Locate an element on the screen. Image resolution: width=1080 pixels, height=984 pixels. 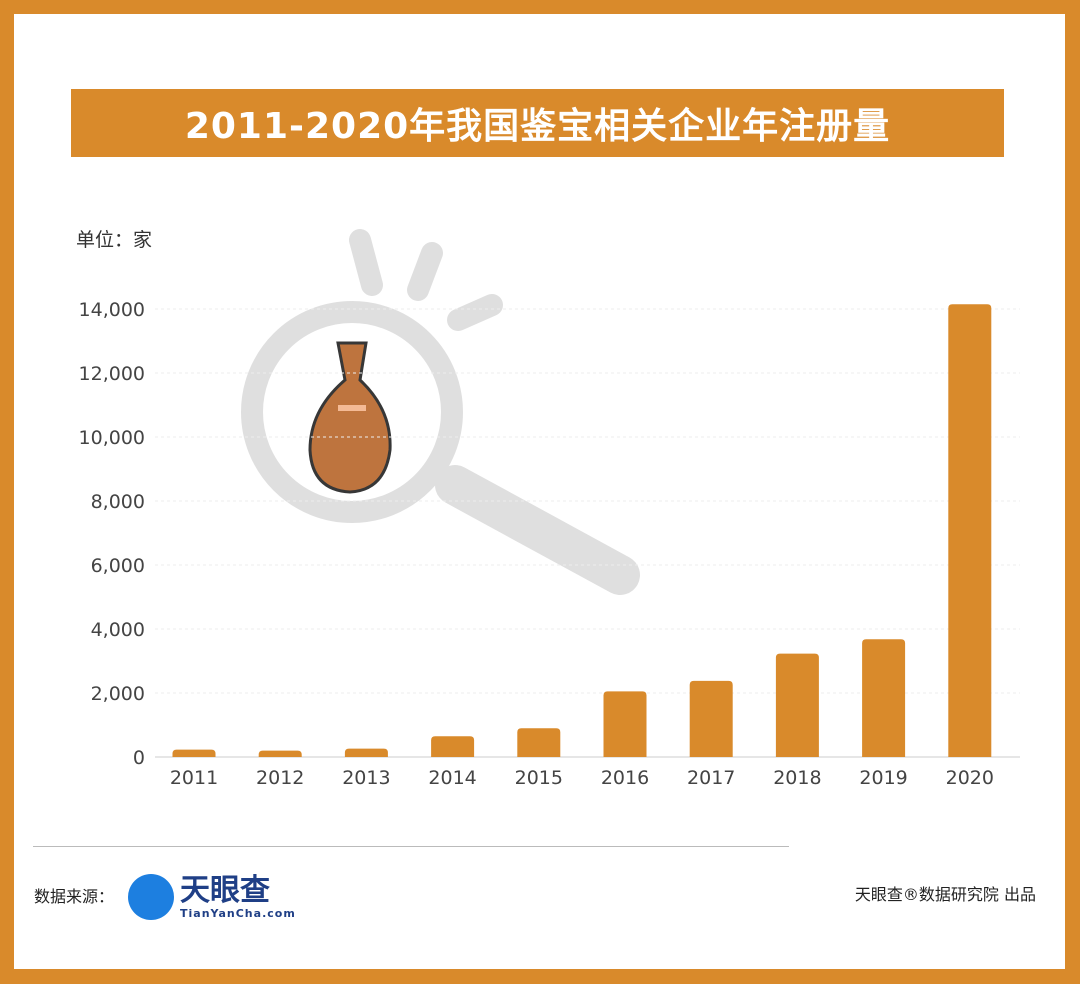
x-tick-label: 2015 is located at coordinates (539, 778).